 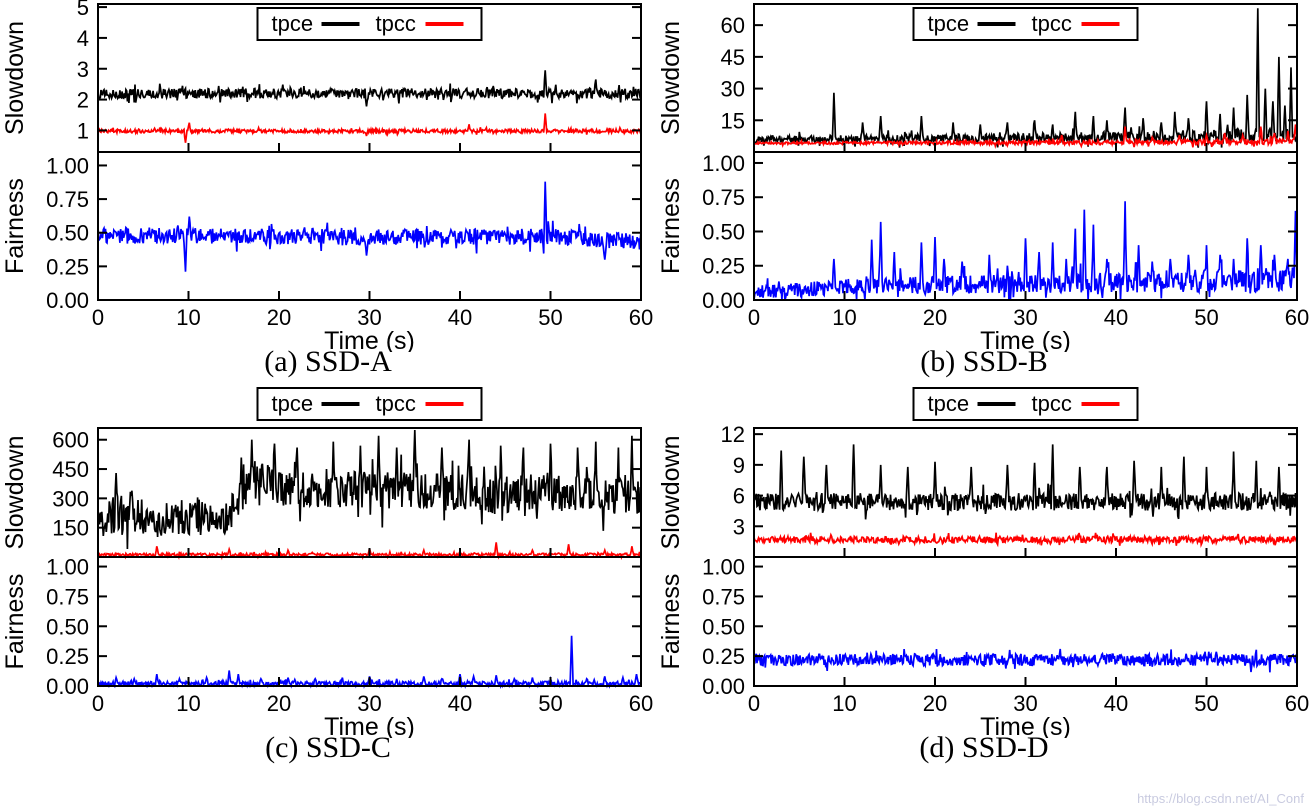 I want to click on caption-ssd-c: (c) SSD-C, so click(x=328, y=747).